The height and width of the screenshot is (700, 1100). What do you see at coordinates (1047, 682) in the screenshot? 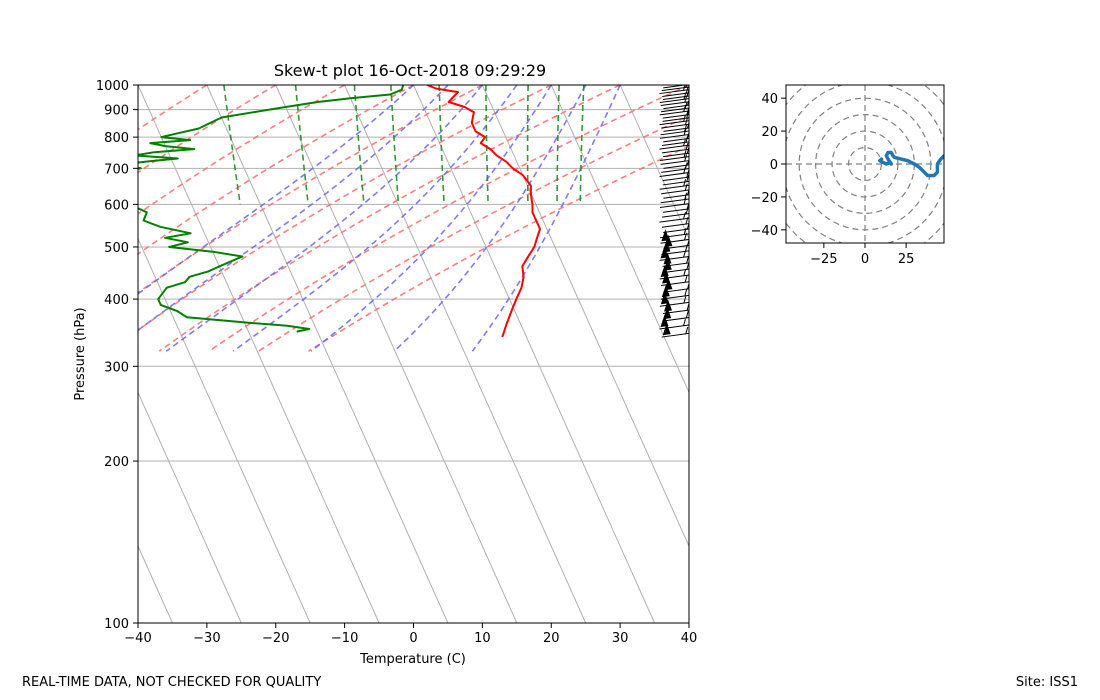
I see `site-label: Site: ISS1` at bounding box center [1047, 682].